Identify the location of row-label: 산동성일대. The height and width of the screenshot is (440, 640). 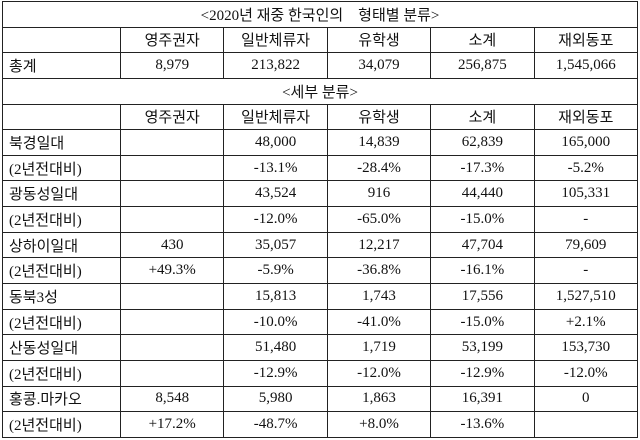
(61, 347).